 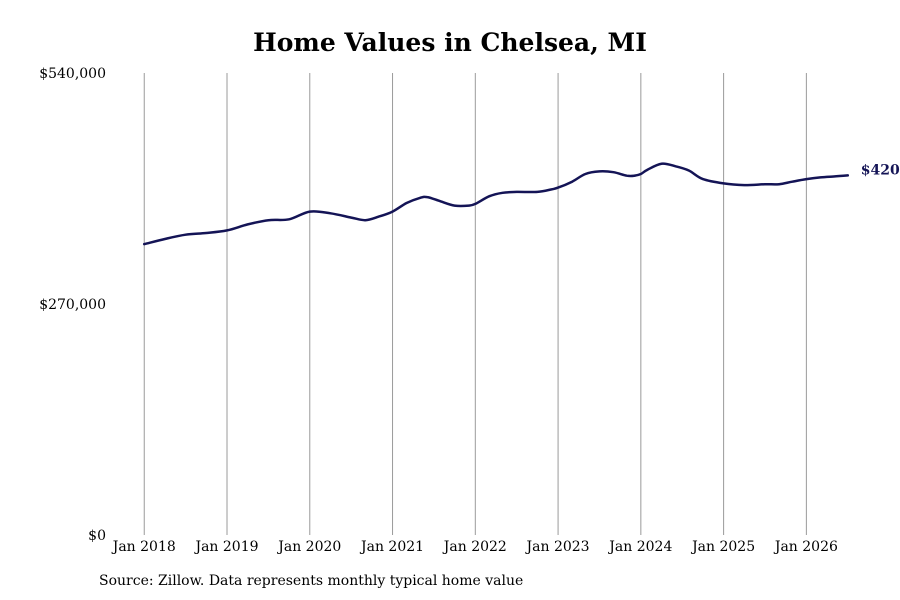 I want to click on x-tick-label: Jan 2022, so click(x=474, y=547).